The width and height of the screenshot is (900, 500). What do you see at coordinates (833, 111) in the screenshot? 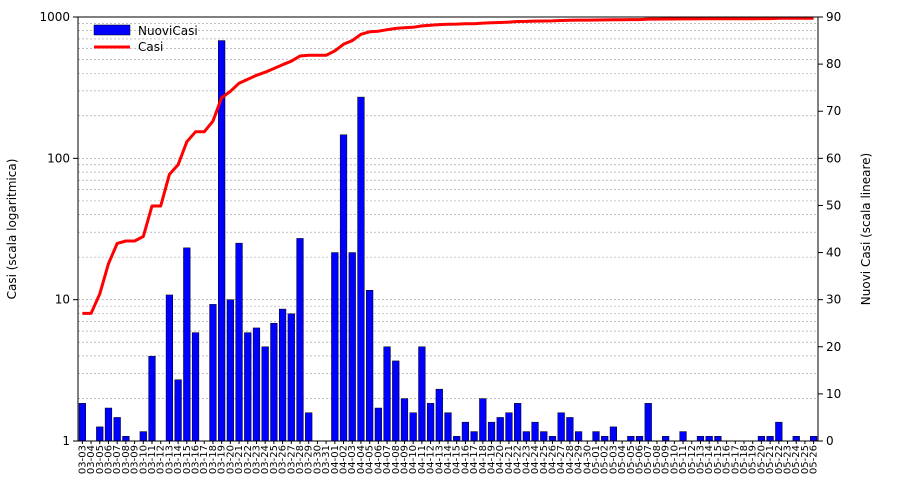
I see `right-tick-label: 70` at bounding box center [833, 111].